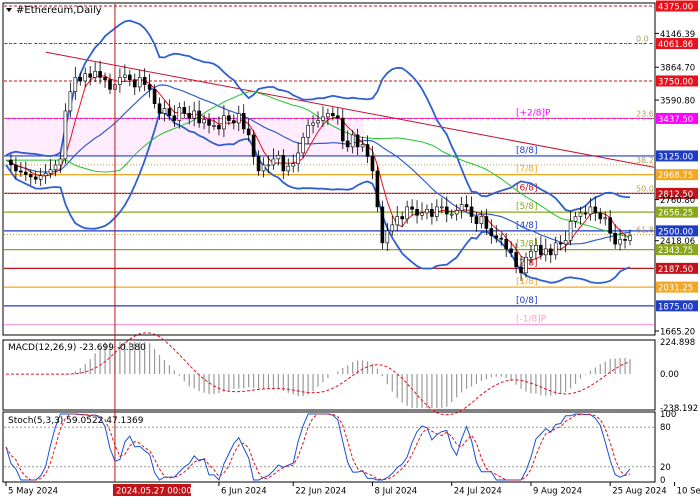 Image resolution: width=700 pixels, height=504 pixels. I want to click on murrey-level-label: [8/8], so click(527, 151).